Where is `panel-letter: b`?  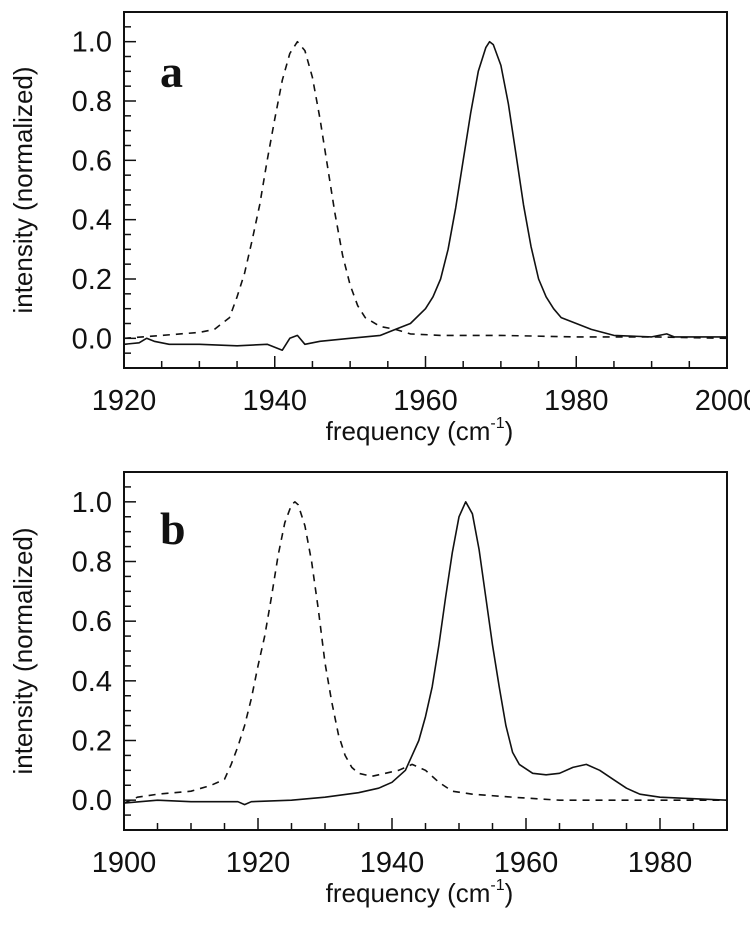
panel-letter: b is located at coordinates (173, 528).